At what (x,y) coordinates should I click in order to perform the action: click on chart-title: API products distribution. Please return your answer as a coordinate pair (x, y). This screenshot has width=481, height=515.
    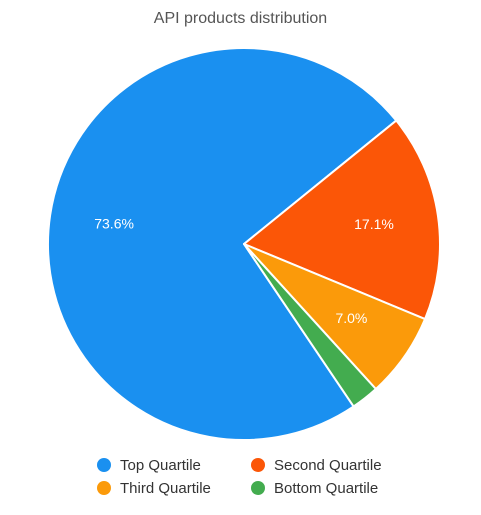
    Looking at the image, I should click on (240, 18).